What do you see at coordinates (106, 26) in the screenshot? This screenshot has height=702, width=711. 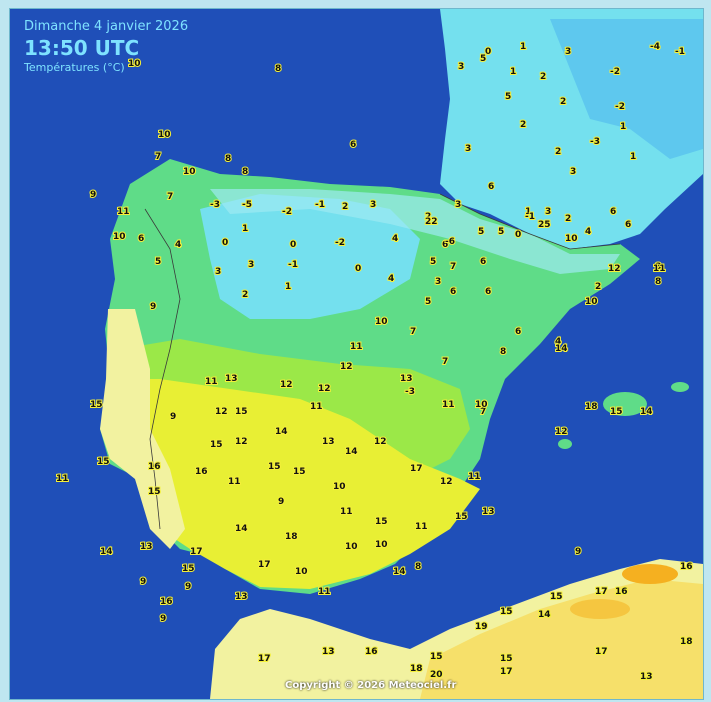 I see `map-date: Dimanche 4 janvier 2026` at bounding box center [106, 26].